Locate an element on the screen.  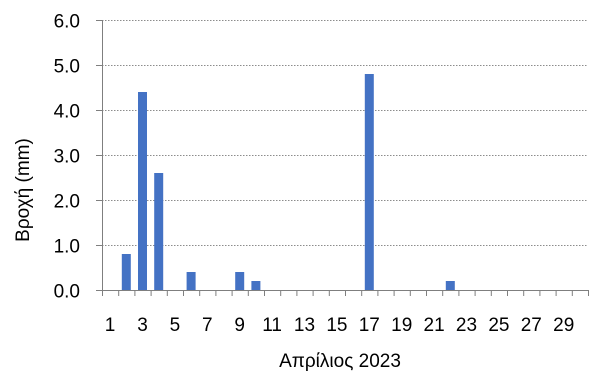
y-tick-label: 4.0 is located at coordinates (67, 112).